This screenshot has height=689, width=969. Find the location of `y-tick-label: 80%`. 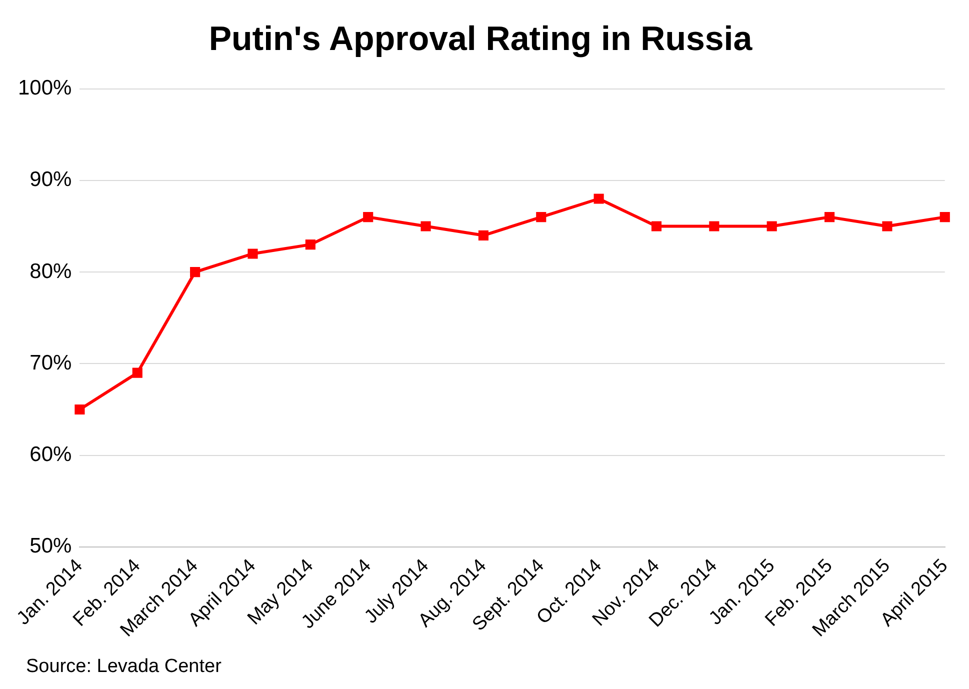

y-tick-label: 80% is located at coordinates (51, 271).